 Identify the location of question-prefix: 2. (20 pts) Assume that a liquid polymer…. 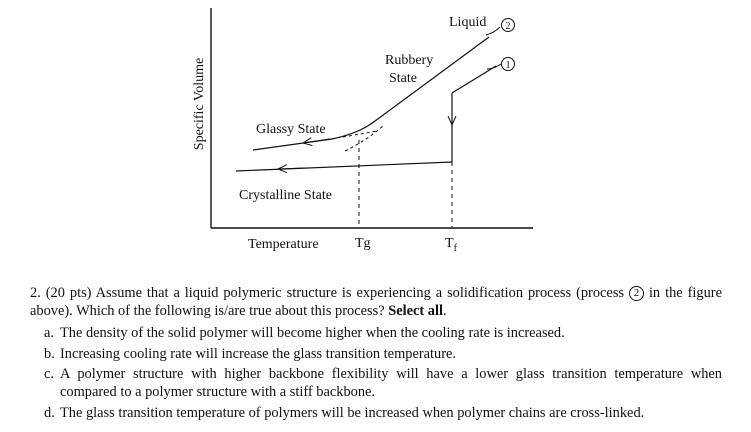
(327, 293).